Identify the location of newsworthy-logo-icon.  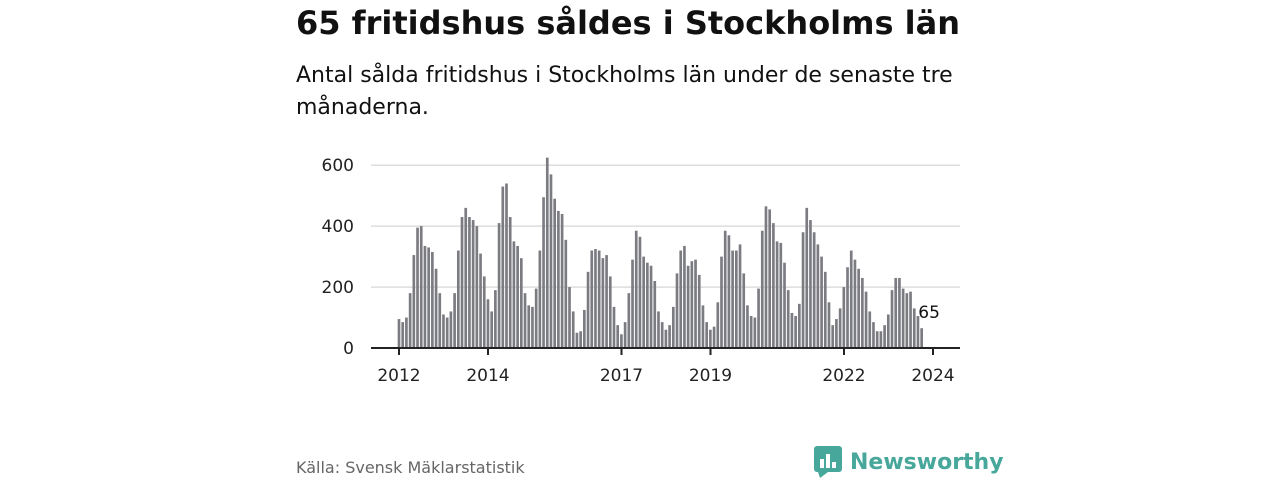
(828, 462).